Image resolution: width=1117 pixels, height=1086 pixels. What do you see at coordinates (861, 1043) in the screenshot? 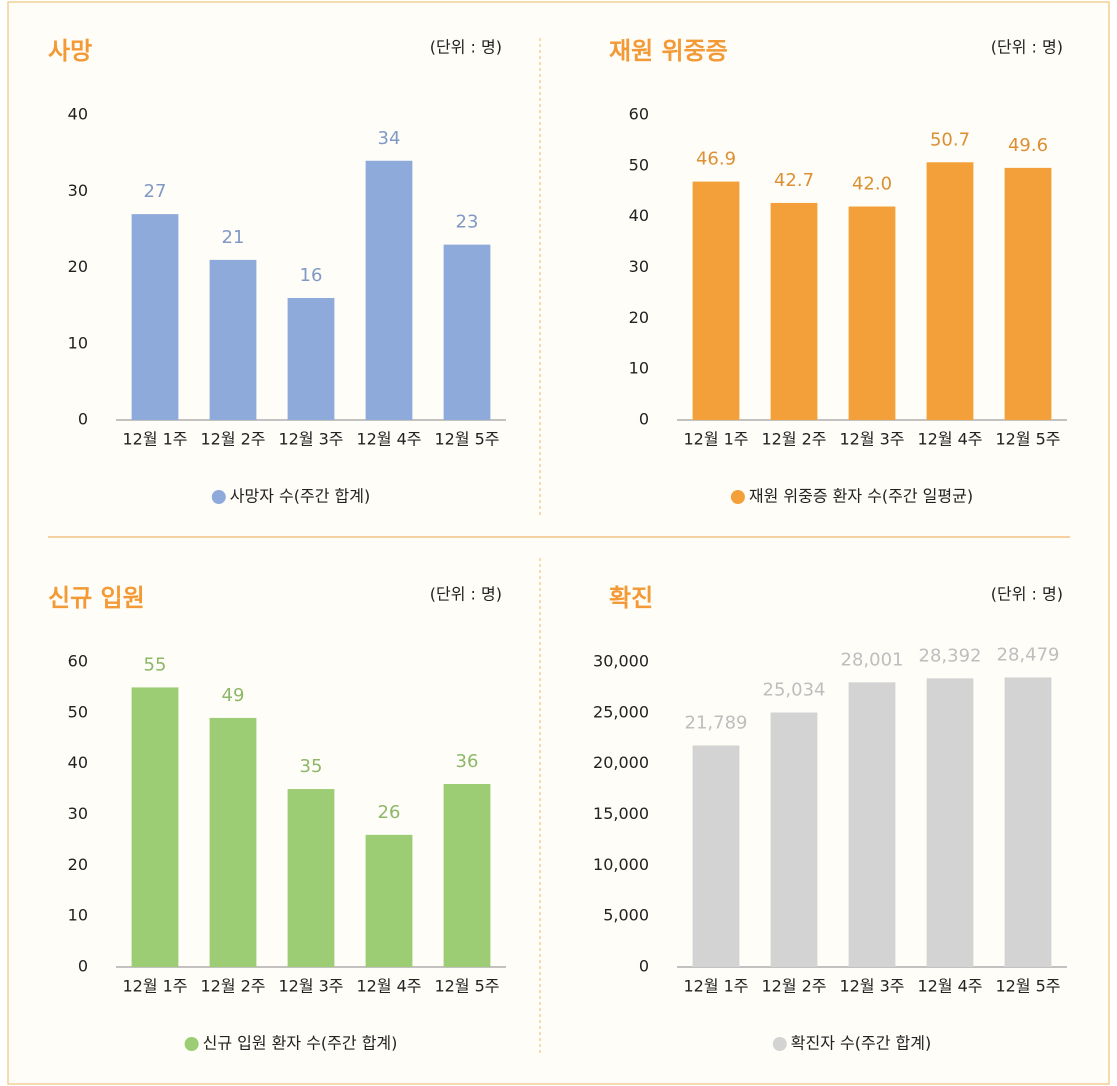
I see `legend-label: 확진자 수(주간 합계)` at bounding box center [861, 1043].